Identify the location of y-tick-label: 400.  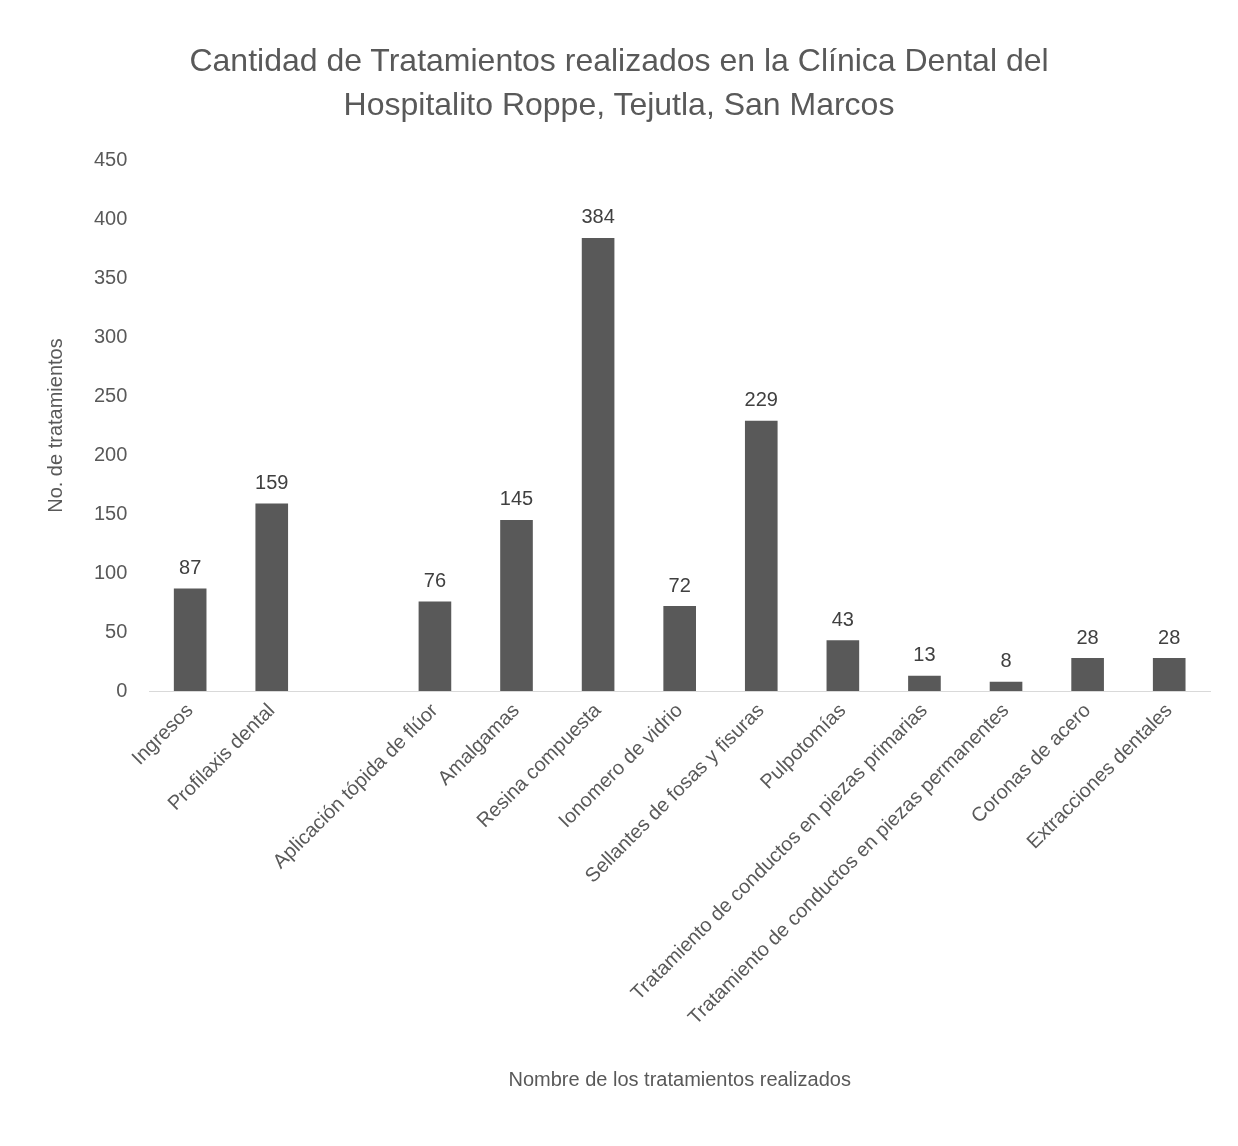
(110, 217).